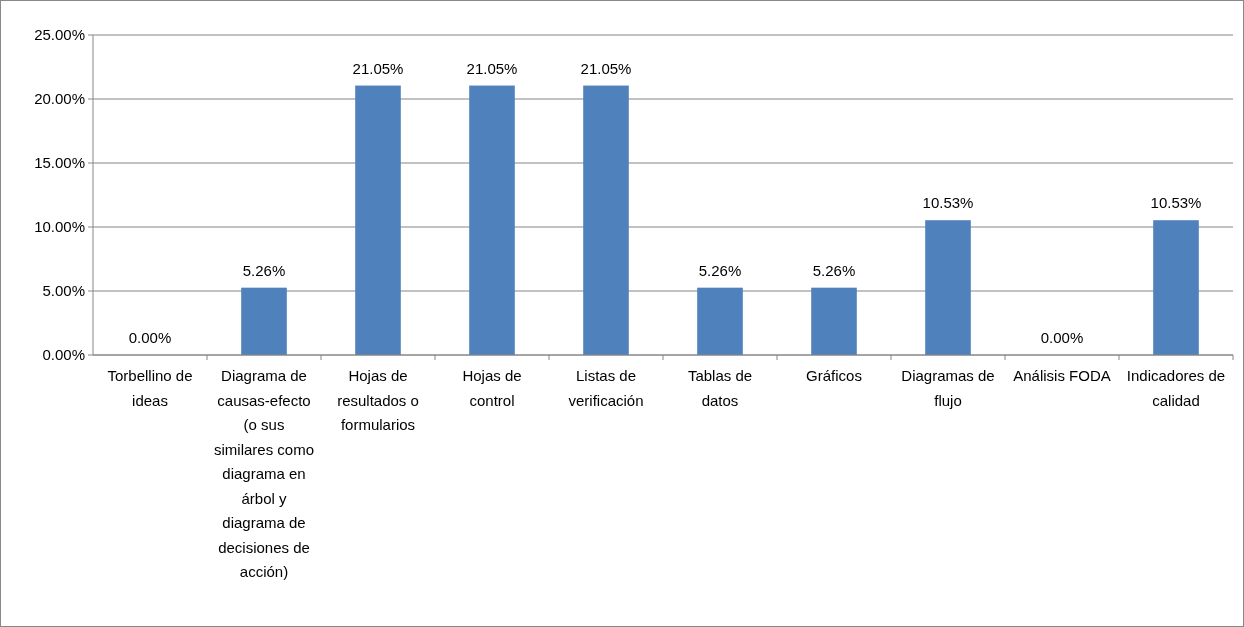 The height and width of the screenshot is (627, 1244). I want to click on y-tick-label: 20.00%, so click(59, 99).